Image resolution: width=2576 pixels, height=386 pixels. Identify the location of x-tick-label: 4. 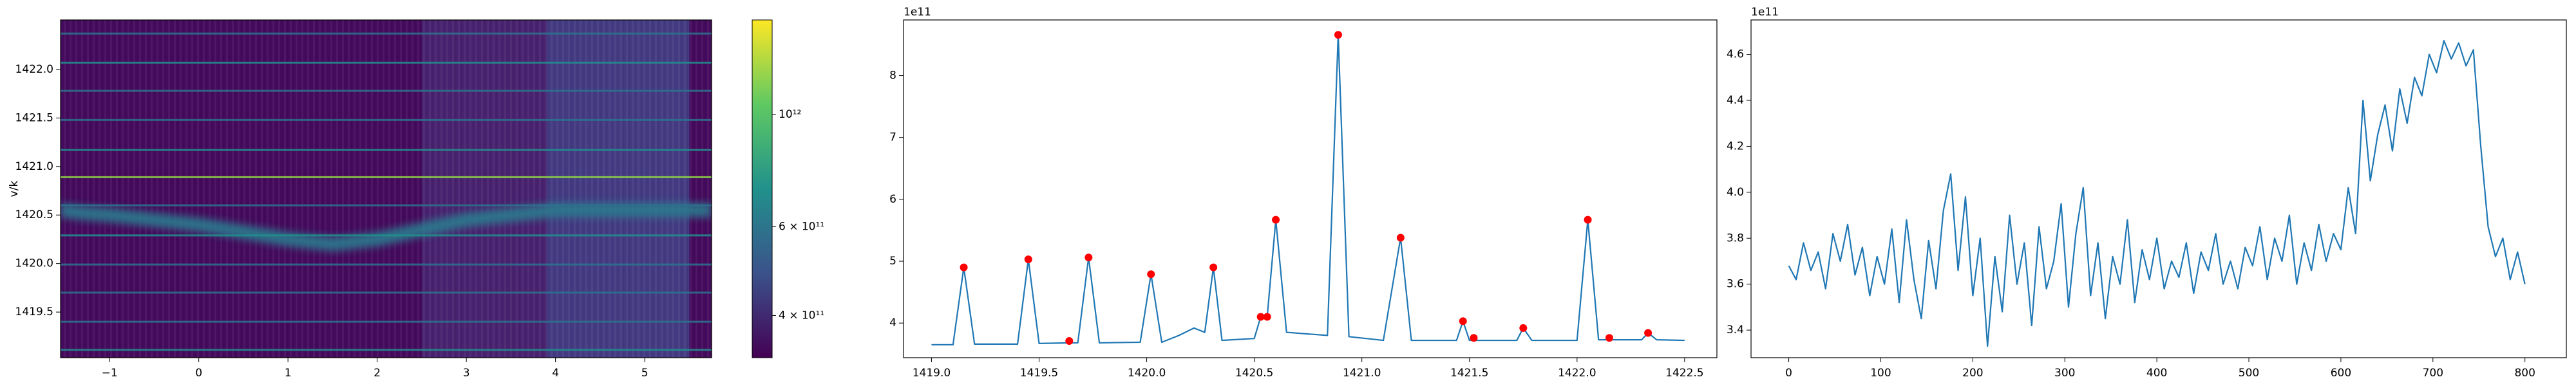
(555, 373).